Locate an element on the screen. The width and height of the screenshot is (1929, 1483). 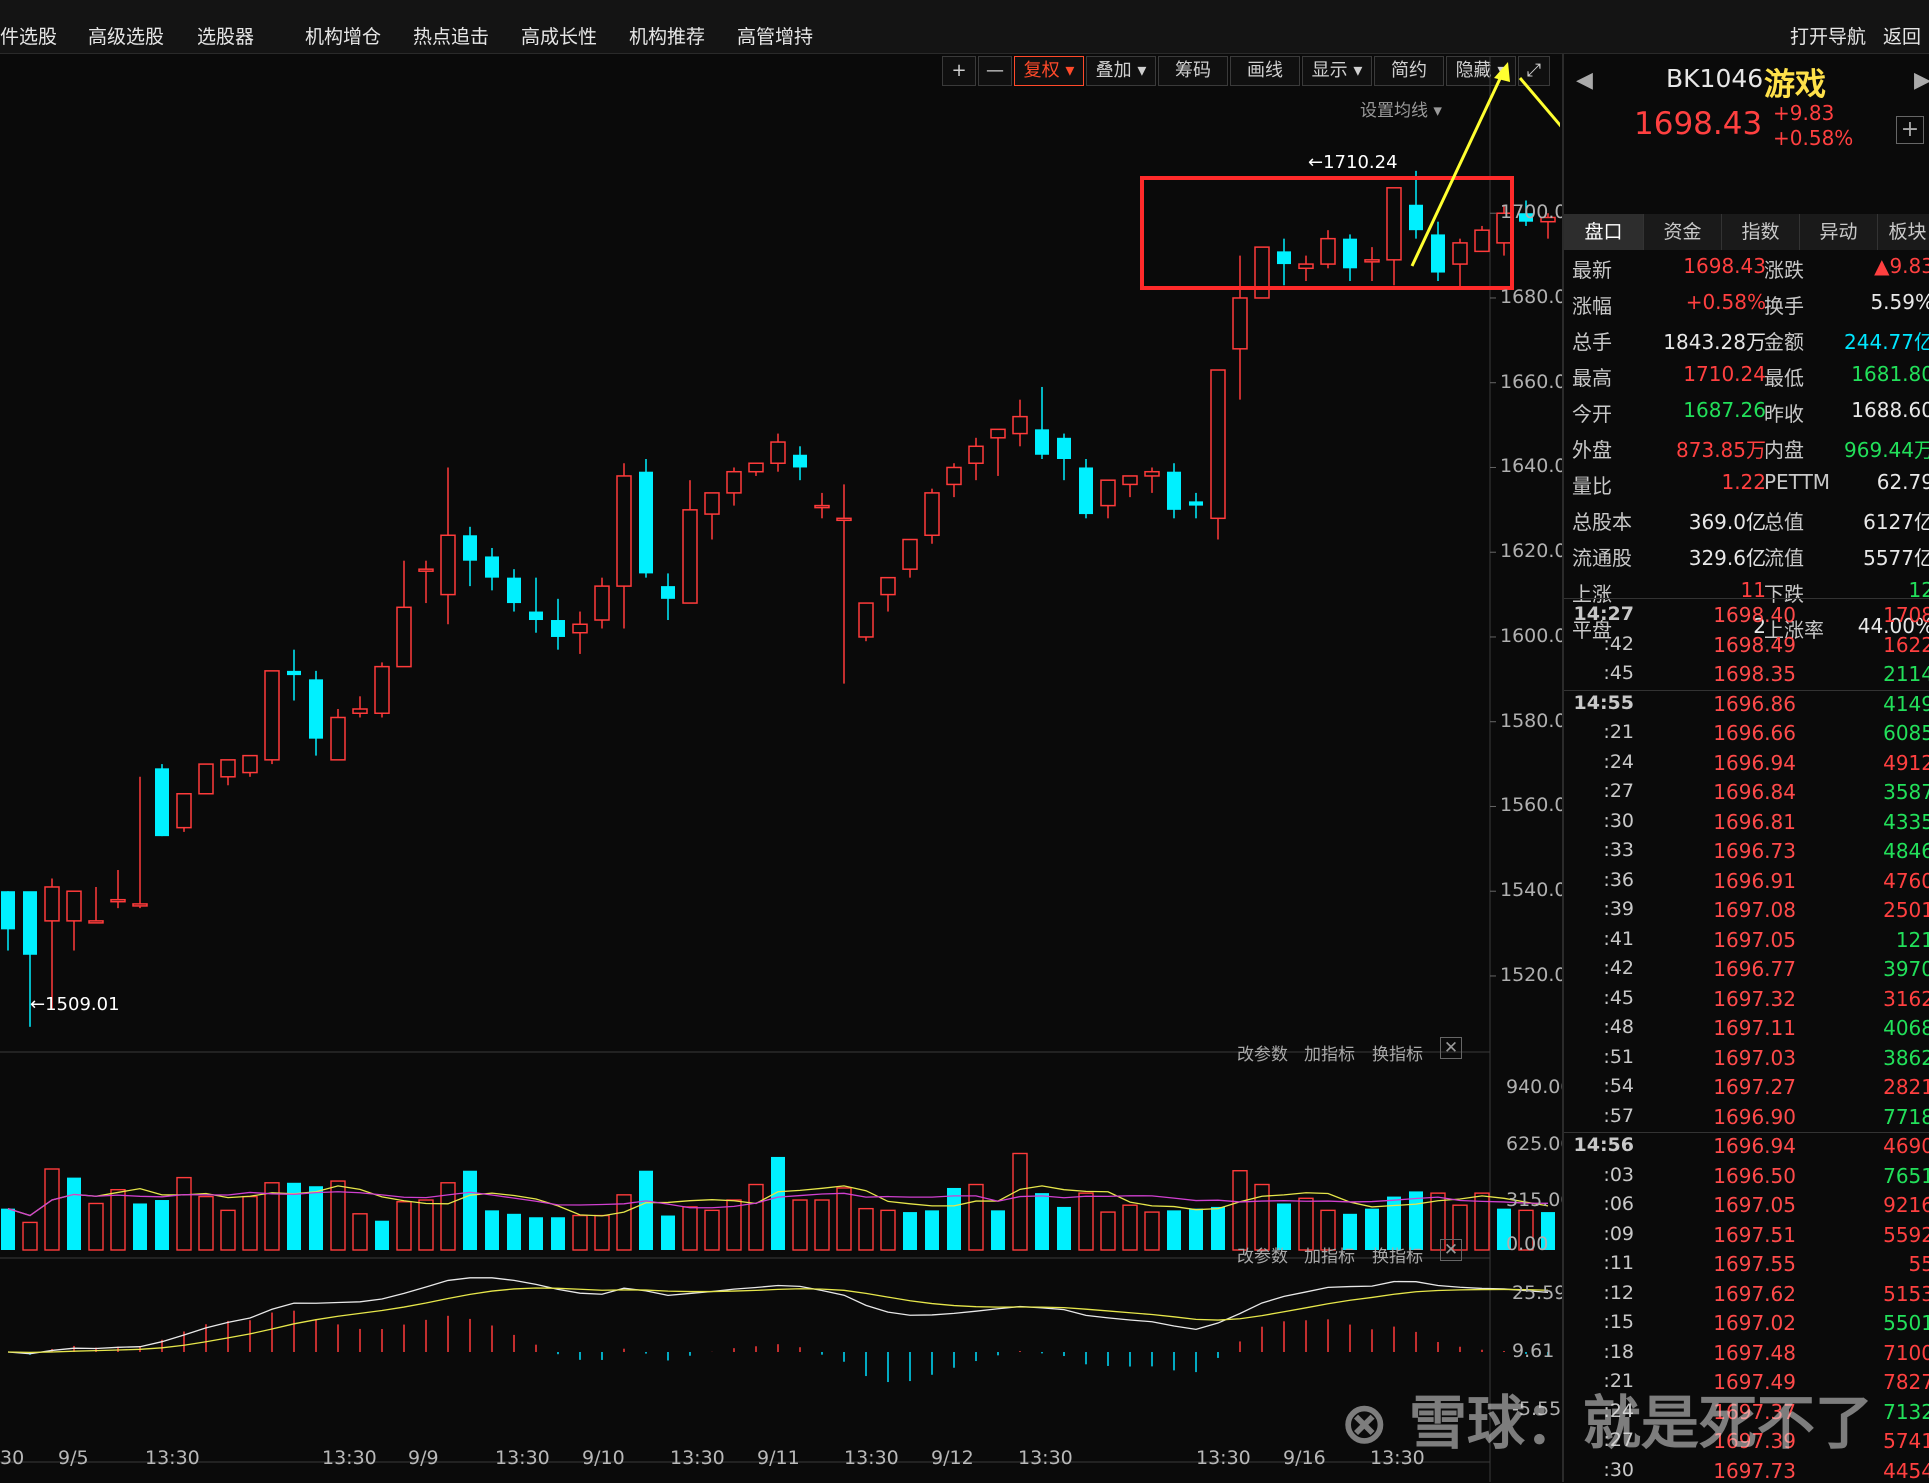
quote-label: 金额 is located at coordinates (1784, 342).